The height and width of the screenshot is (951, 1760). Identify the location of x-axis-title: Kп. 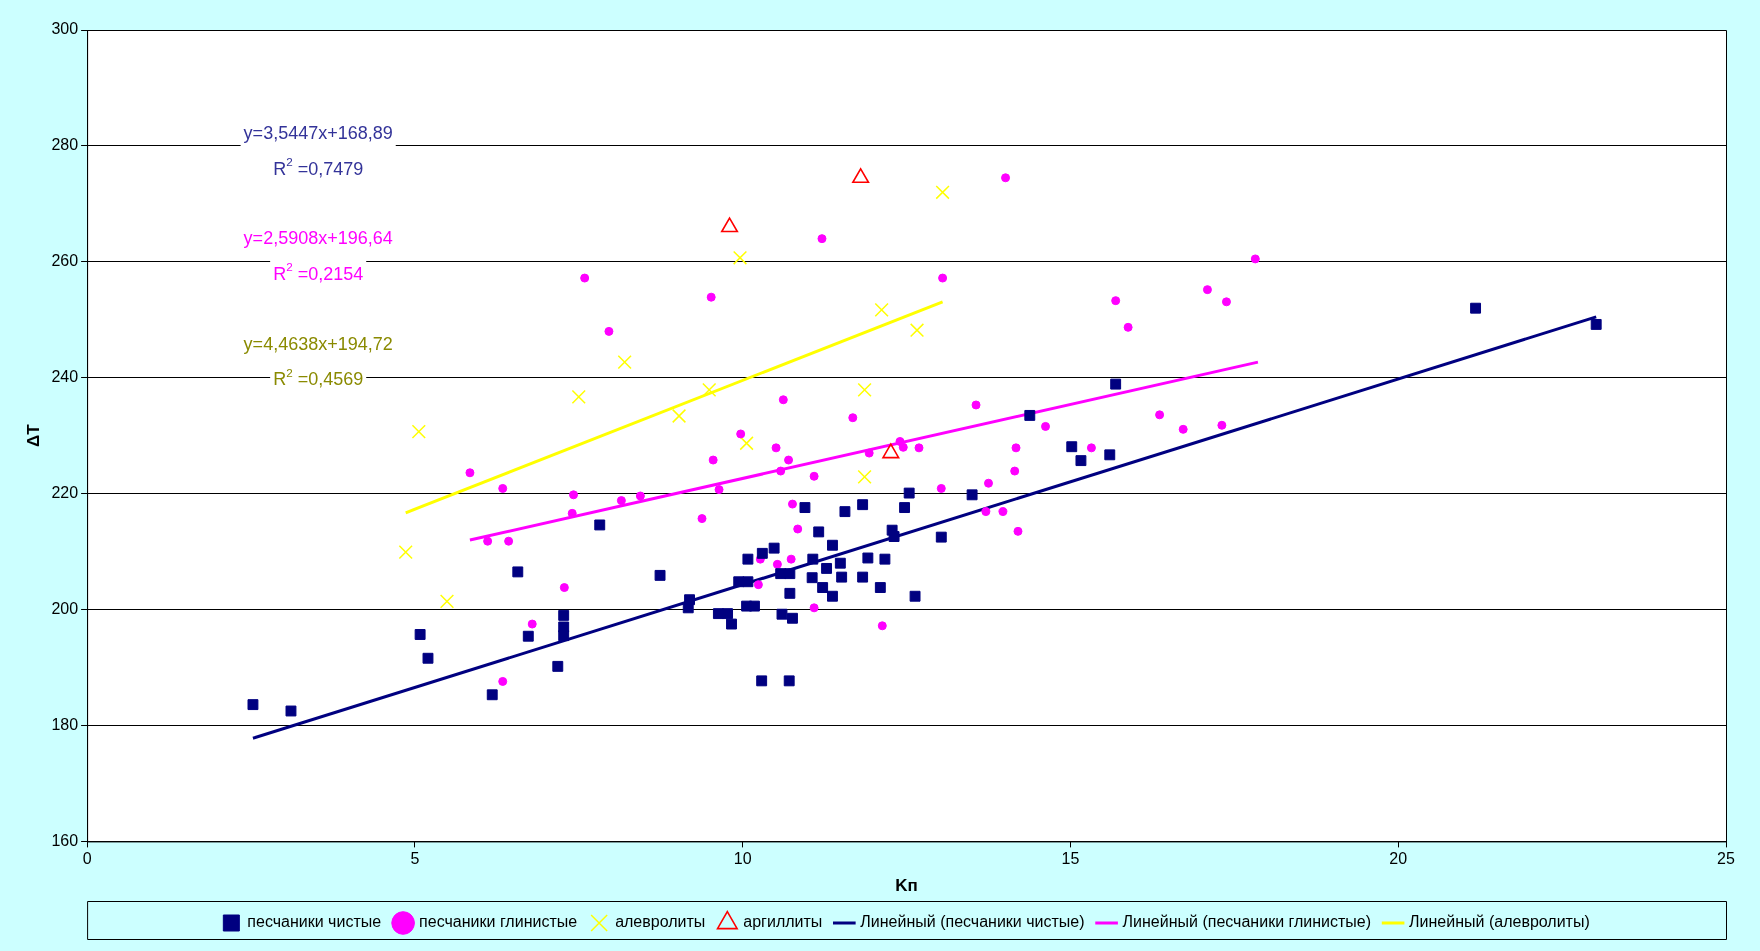
(906, 886).